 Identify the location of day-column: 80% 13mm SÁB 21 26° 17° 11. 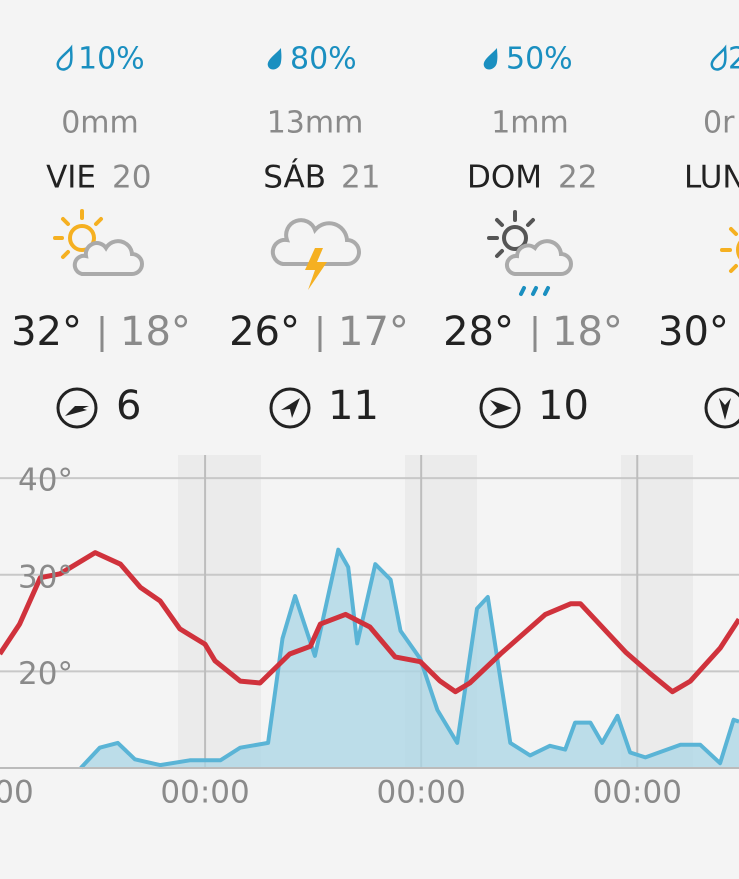
(319, 236).